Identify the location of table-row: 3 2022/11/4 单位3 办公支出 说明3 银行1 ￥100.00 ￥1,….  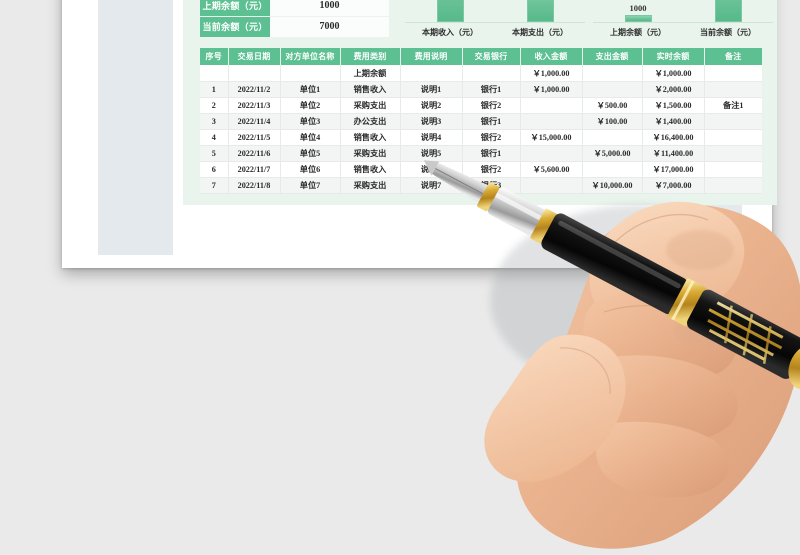
(481, 121).